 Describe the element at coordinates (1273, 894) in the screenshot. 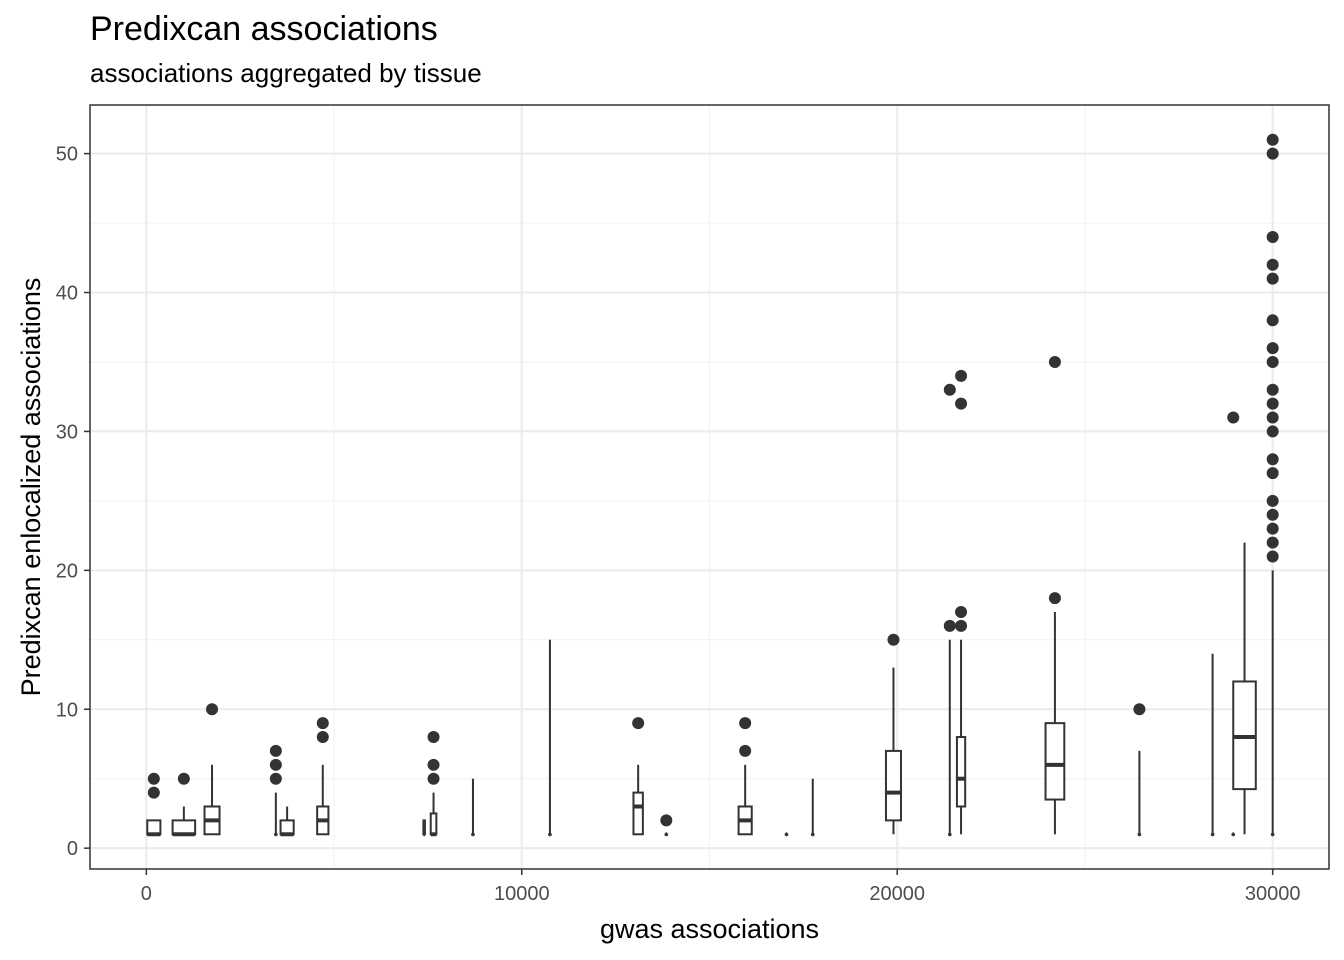

I see `x-tick-label: 30000` at that location.